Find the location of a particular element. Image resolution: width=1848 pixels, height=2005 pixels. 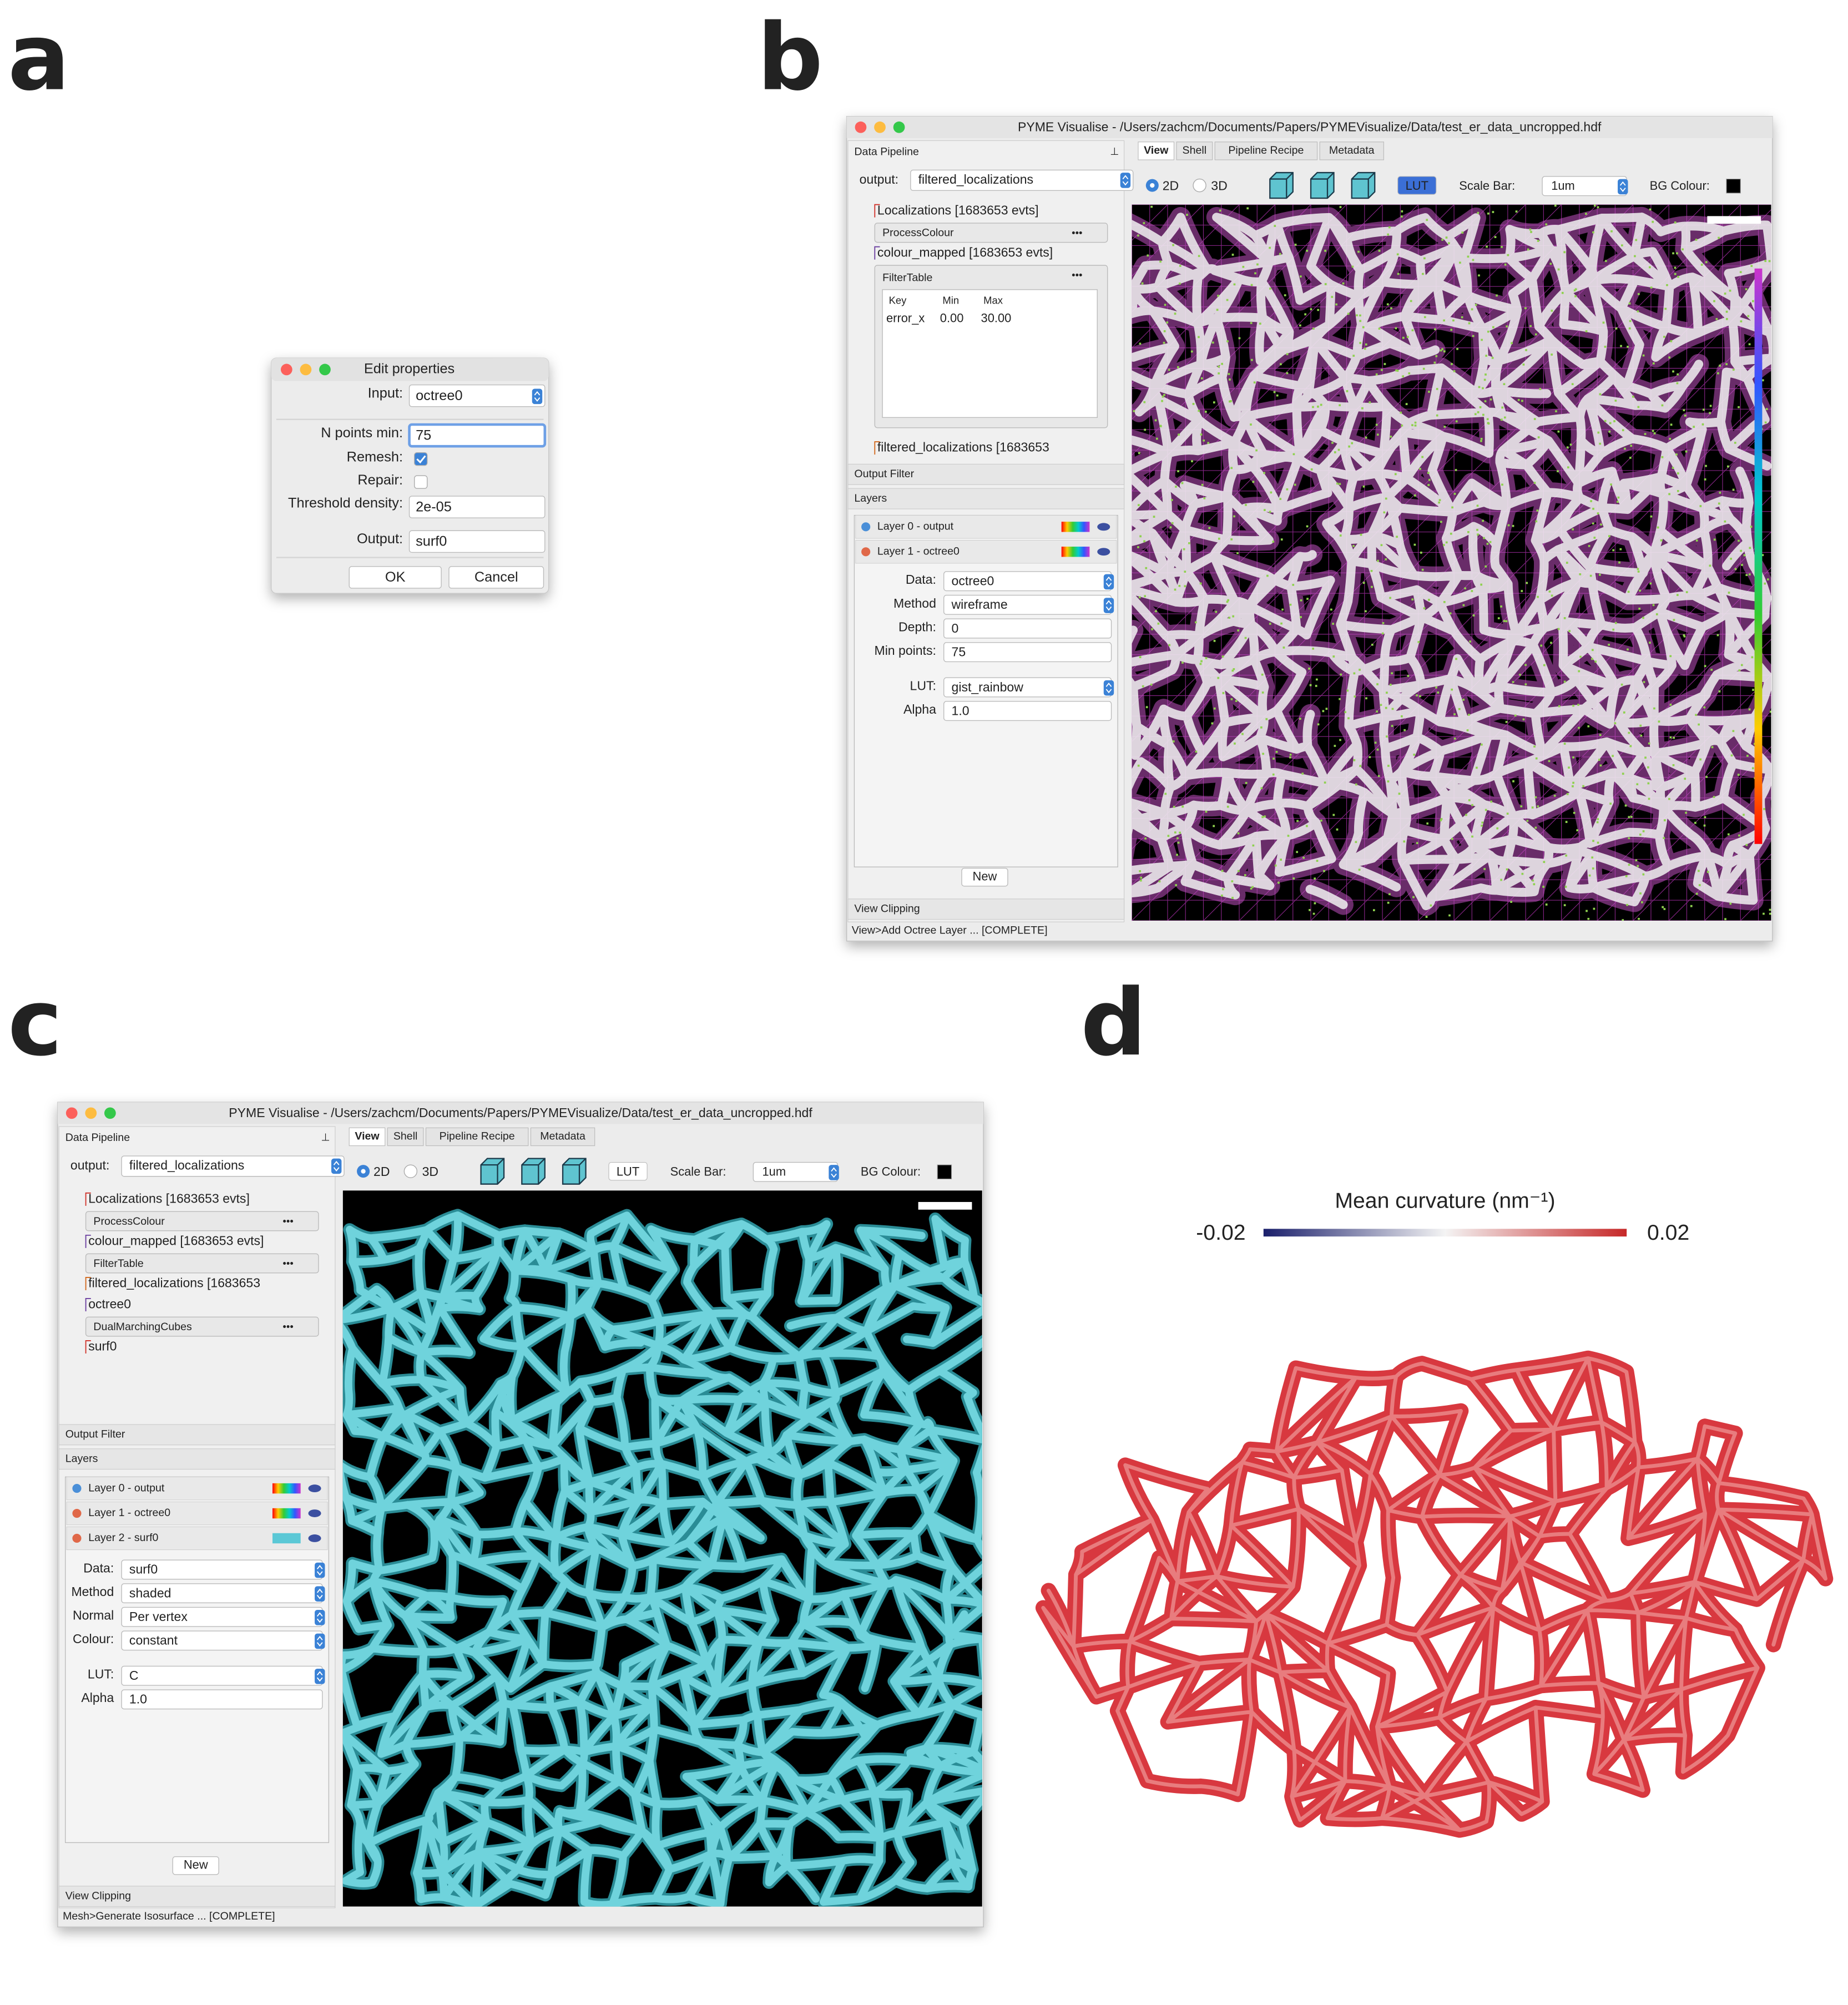

colorbar is located at coordinates (1445, 1233).